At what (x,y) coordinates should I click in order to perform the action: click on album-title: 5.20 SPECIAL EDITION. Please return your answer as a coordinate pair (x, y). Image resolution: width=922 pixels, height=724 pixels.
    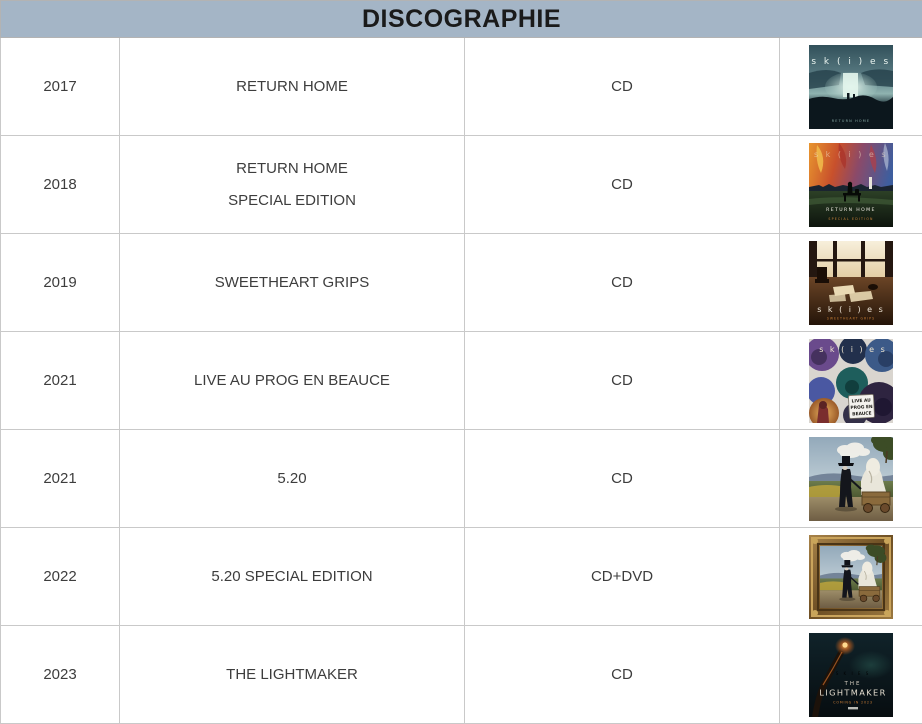
    Looking at the image, I should click on (292, 576).